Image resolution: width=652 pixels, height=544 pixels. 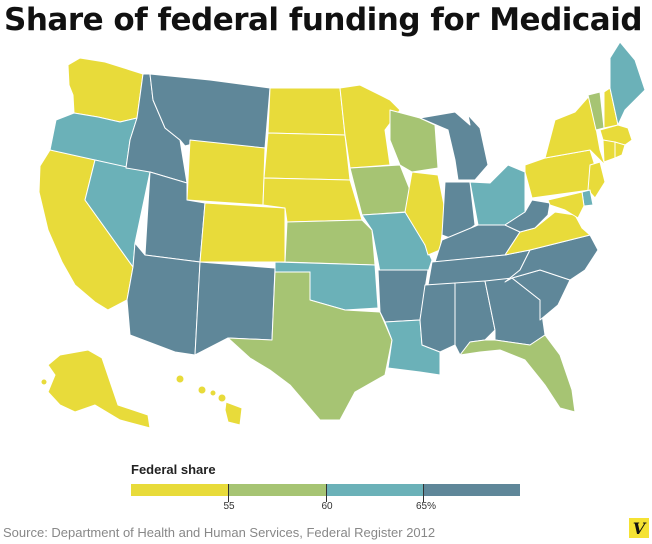 I want to click on state-MI, so click(x=454, y=146).